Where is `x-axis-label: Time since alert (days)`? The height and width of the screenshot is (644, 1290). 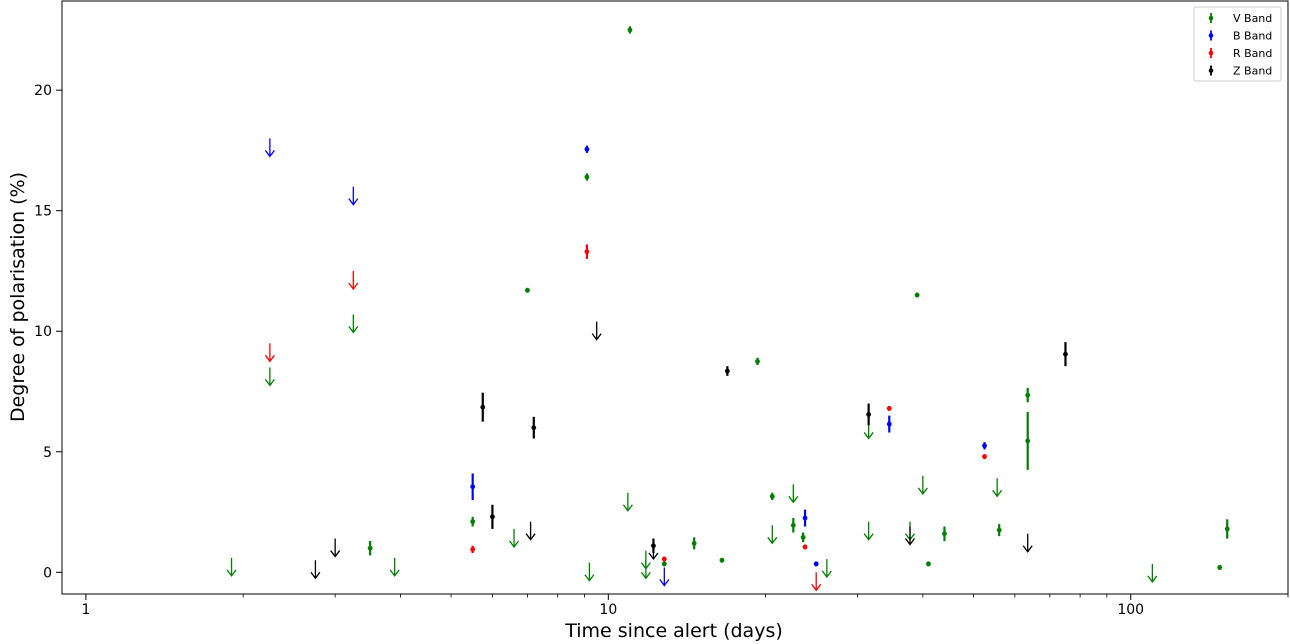
x-axis-label: Time since alert (days) is located at coordinates (673, 631).